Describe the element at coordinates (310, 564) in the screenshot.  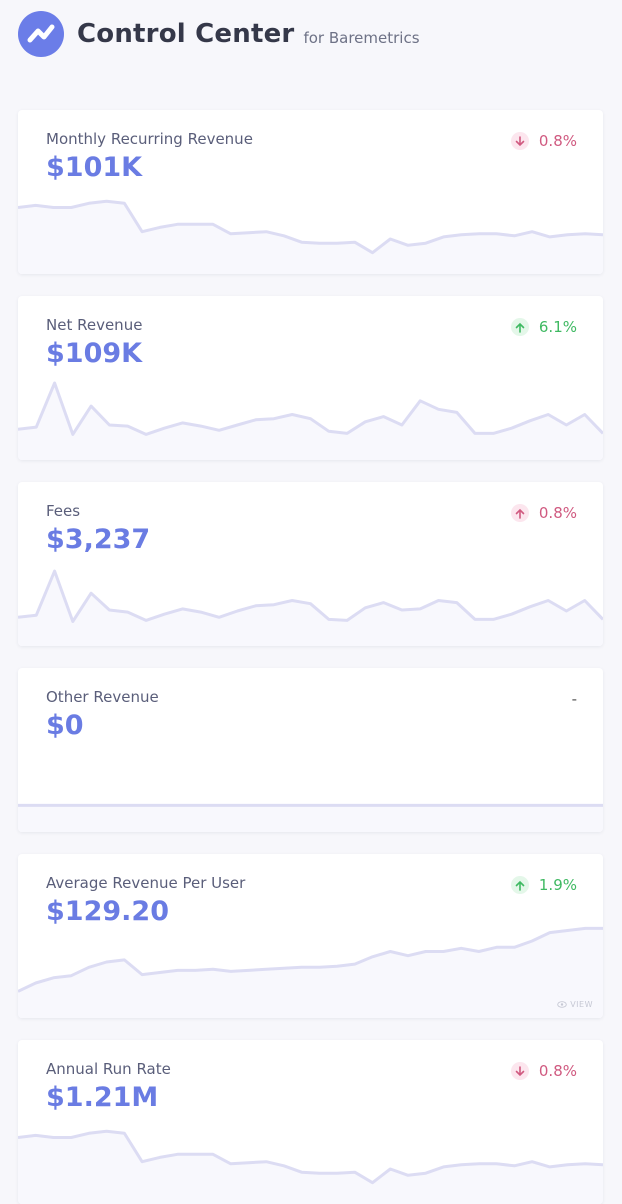
I see `metric-card-fees: Fees $3,237 0.8%` at that location.